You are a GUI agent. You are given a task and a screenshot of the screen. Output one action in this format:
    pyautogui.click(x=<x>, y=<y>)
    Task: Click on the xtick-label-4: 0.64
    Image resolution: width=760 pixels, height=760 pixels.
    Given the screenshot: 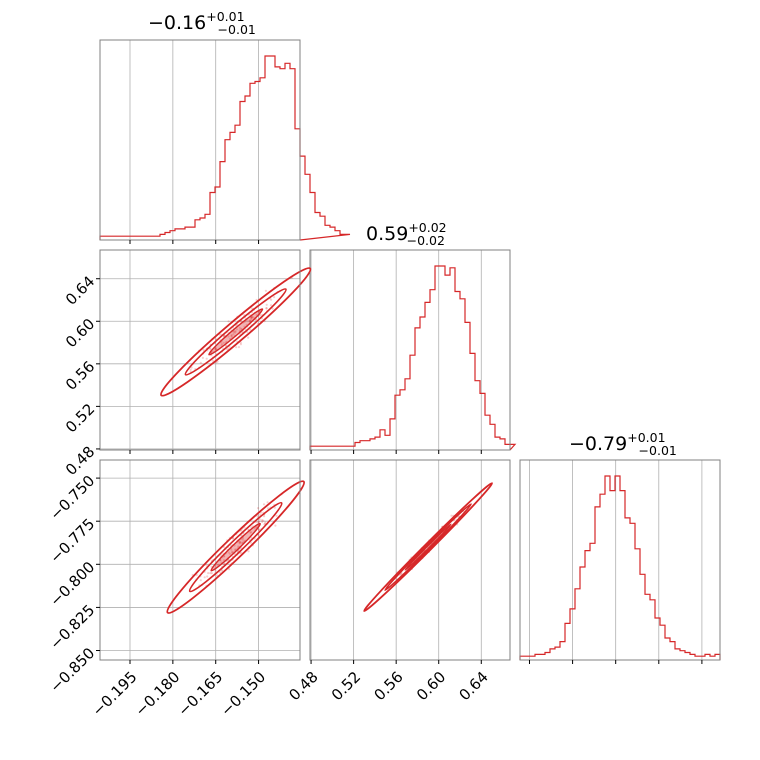 What is the action you would take?
    pyautogui.click(x=474, y=686)
    